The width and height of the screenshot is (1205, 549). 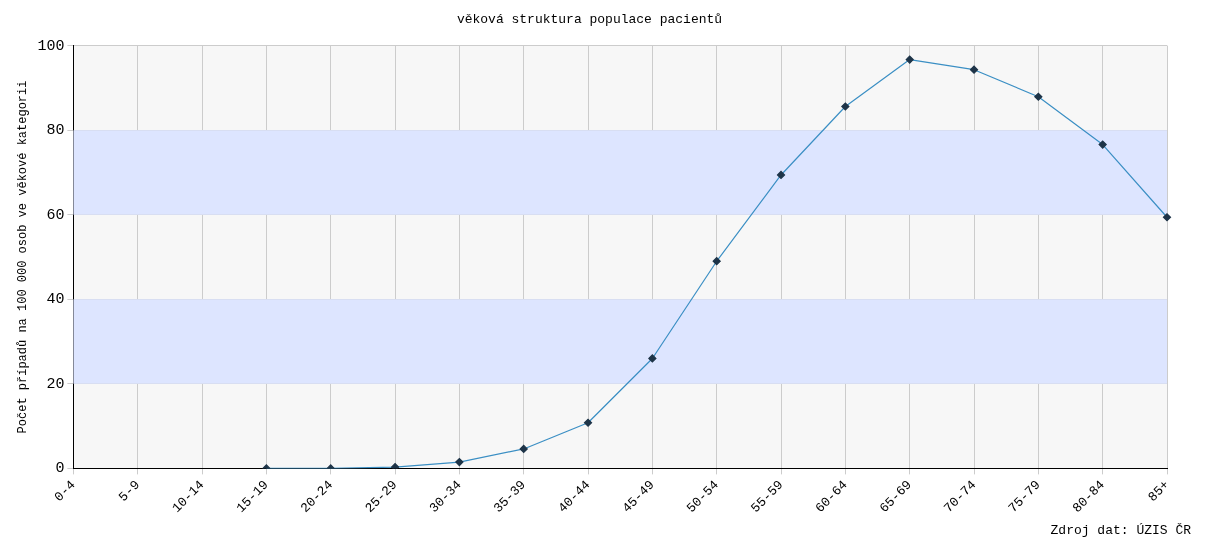 I want to click on y-tick-label: 40, so click(x=55, y=300).